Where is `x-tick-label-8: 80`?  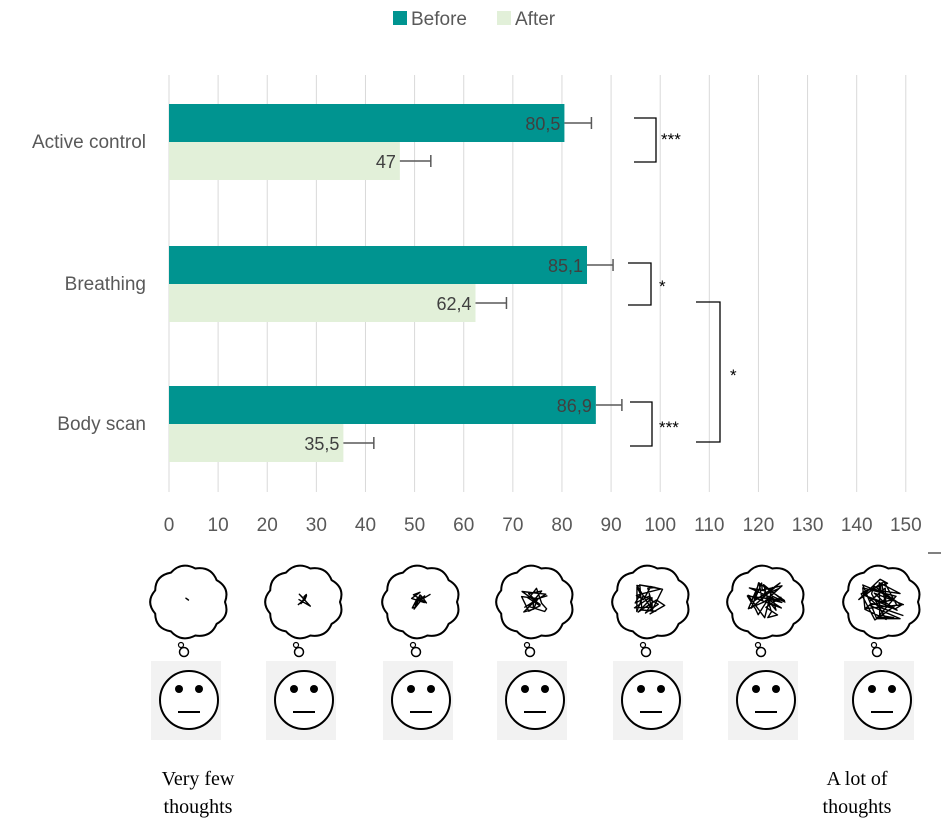 x-tick-label-8: 80 is located at coordinates (561, 525).